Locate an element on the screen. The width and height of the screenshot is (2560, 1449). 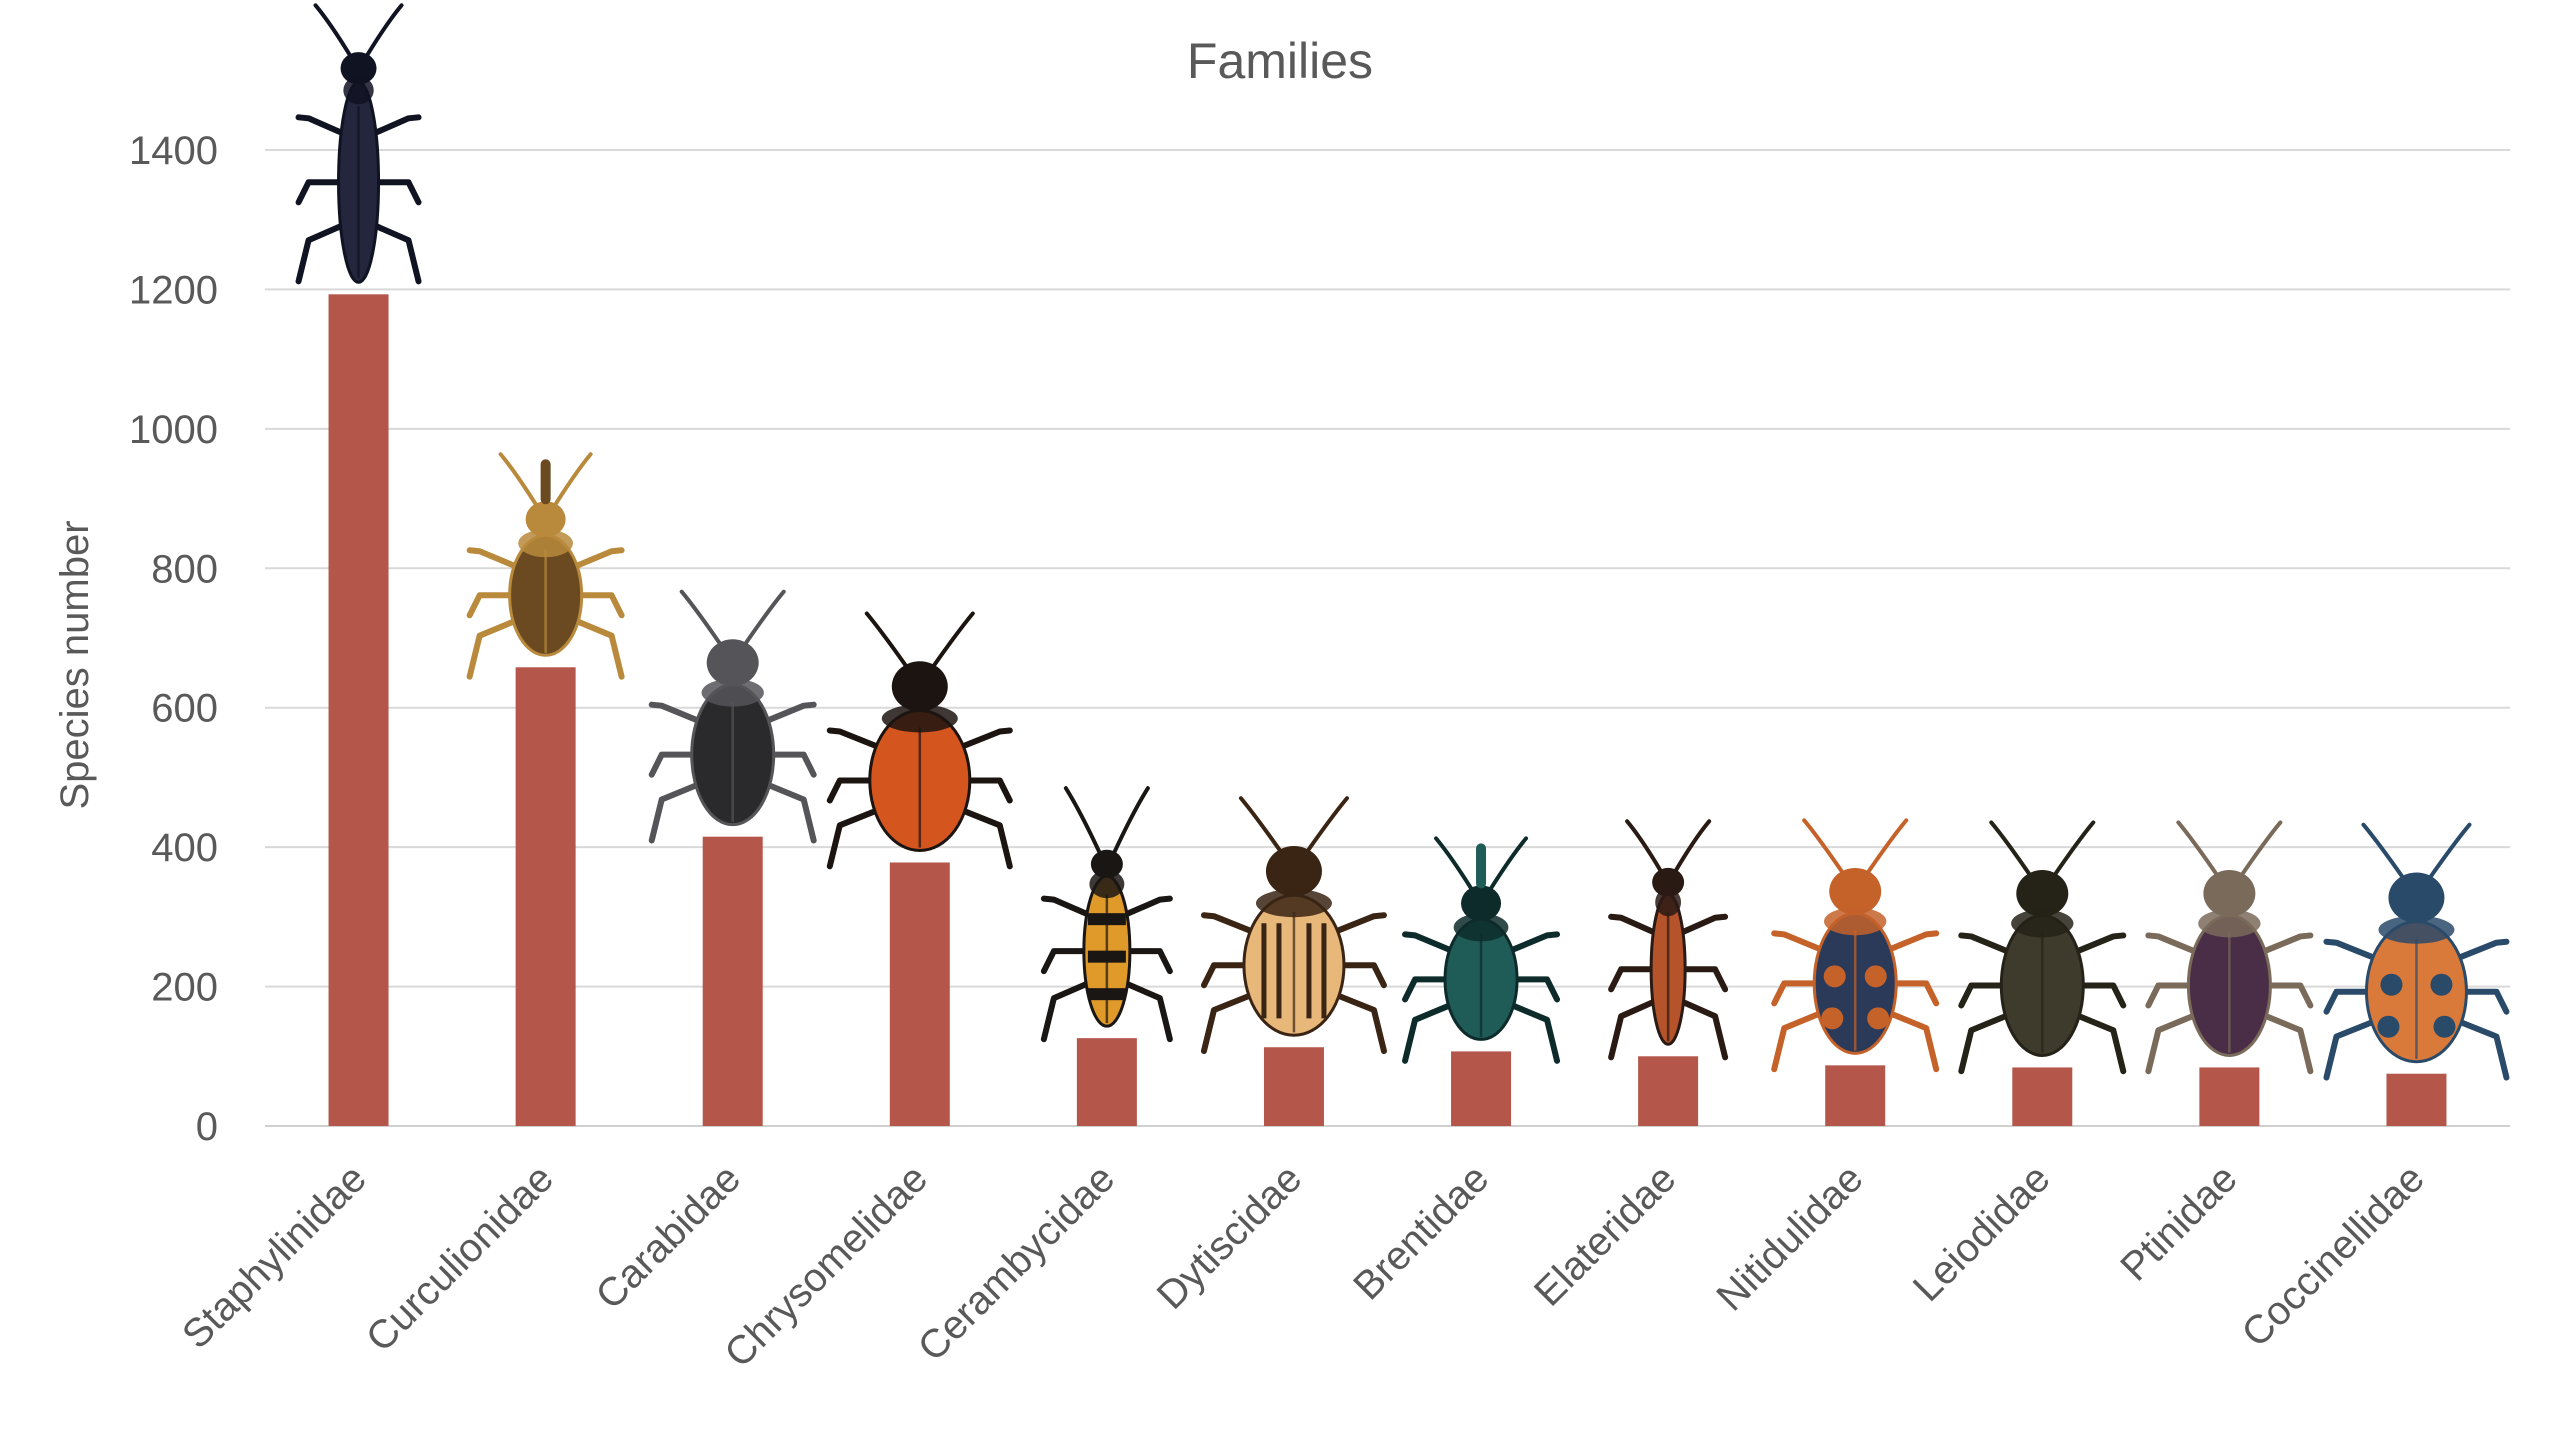
y-tick-label: 1000 is located at coordinates (173, 430).